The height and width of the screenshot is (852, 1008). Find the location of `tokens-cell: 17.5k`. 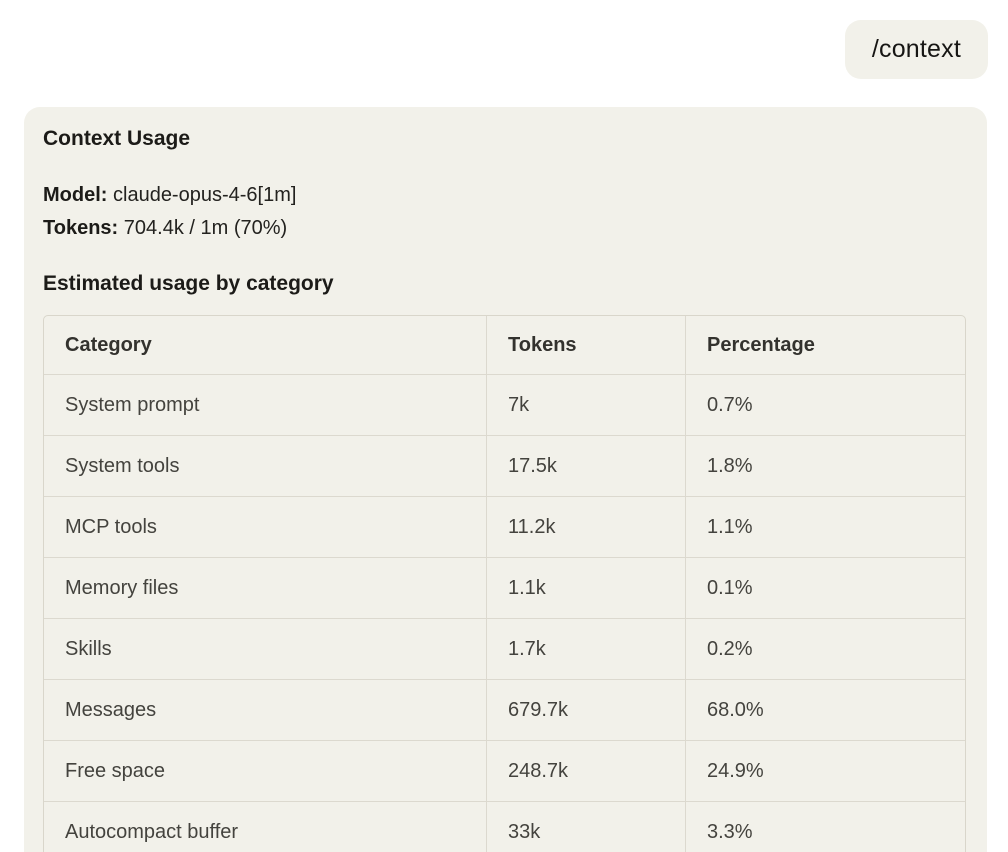

tokens-cell: 17.5k is located at coordinates (585, 465).